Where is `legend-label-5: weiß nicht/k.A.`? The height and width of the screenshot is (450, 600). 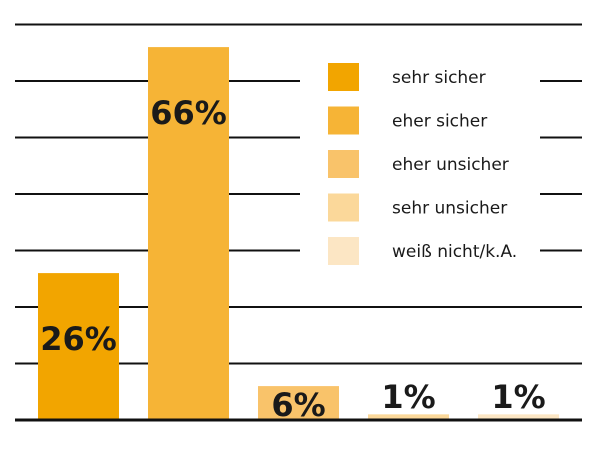 legend-label-5: weiß nicht/k.A. is located at coordinates (454, 252).